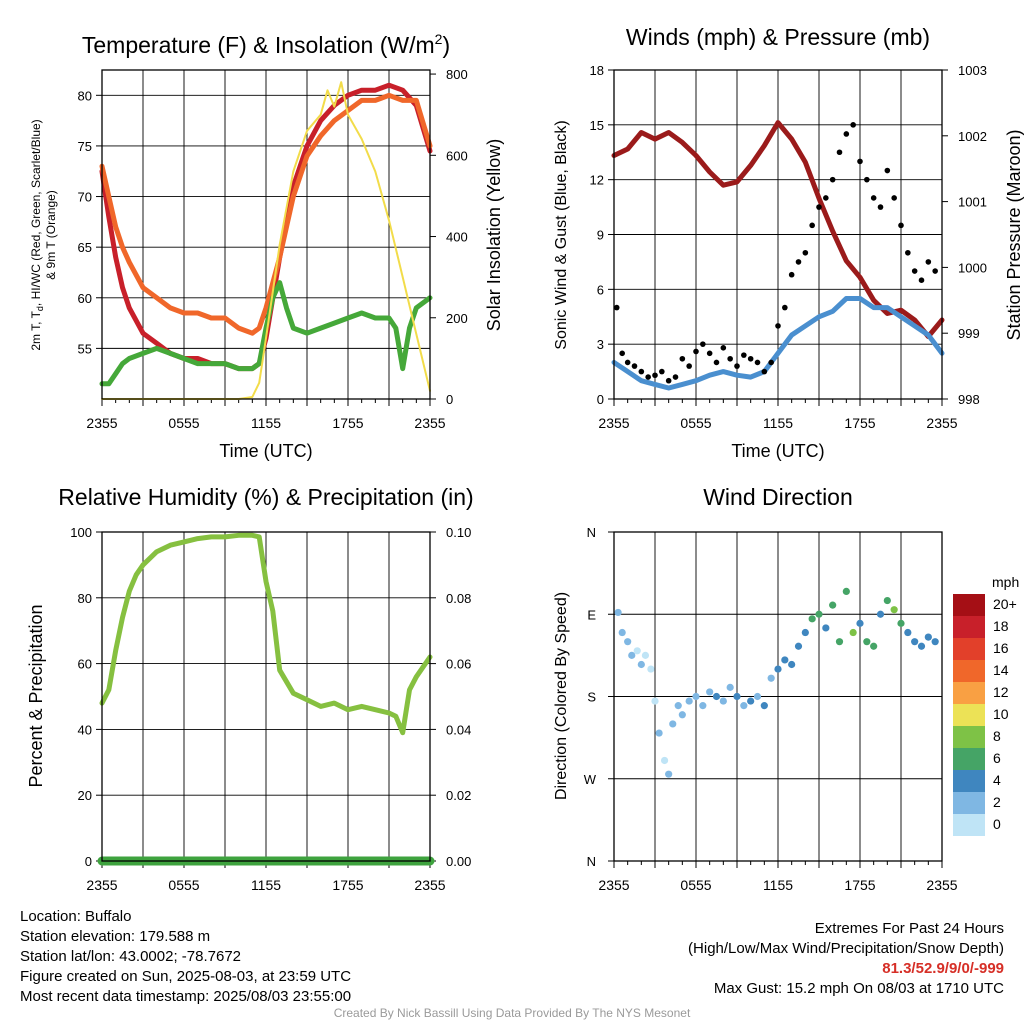  I want to click on humidity-y-tick: 0, so click(88, 861).